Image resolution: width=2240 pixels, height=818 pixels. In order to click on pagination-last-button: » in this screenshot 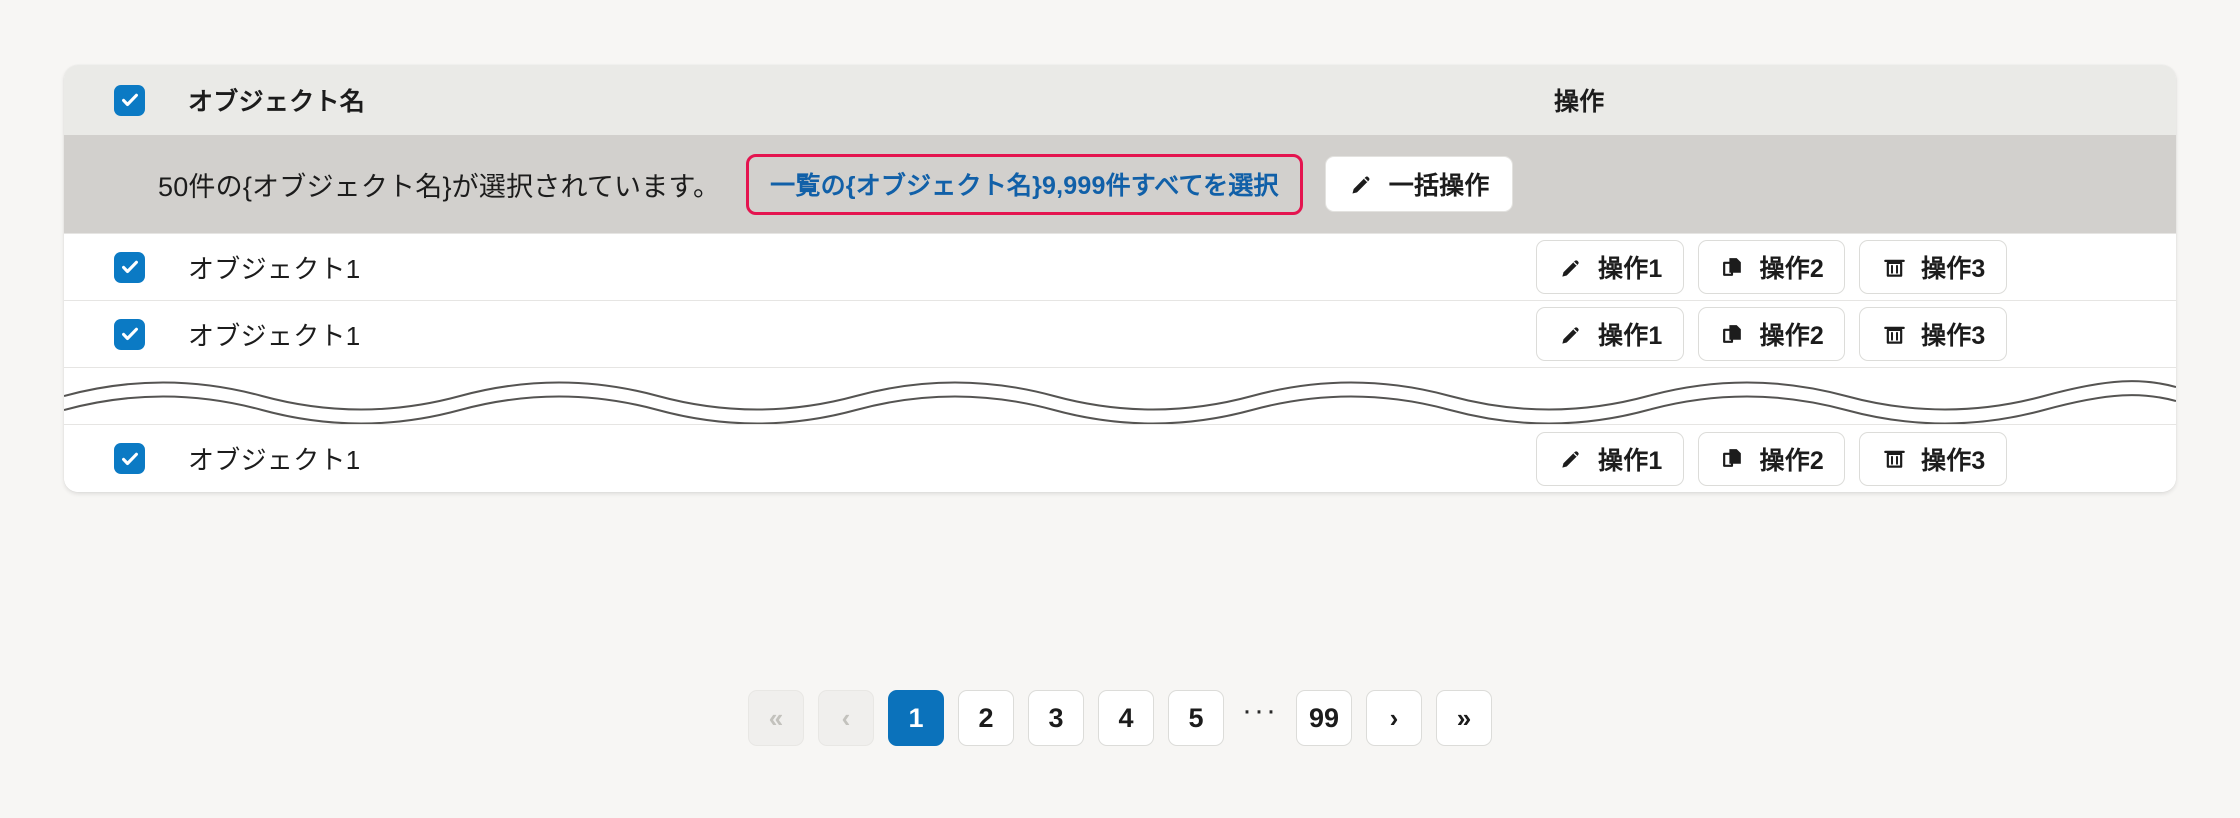, I will do `click(1464, 718)`.